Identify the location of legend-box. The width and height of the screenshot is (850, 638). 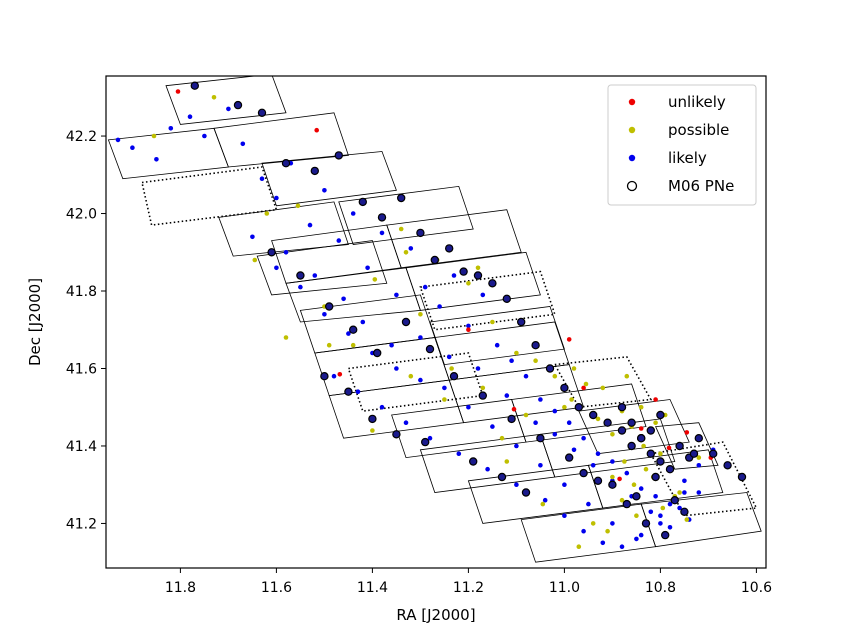
(682, 145).